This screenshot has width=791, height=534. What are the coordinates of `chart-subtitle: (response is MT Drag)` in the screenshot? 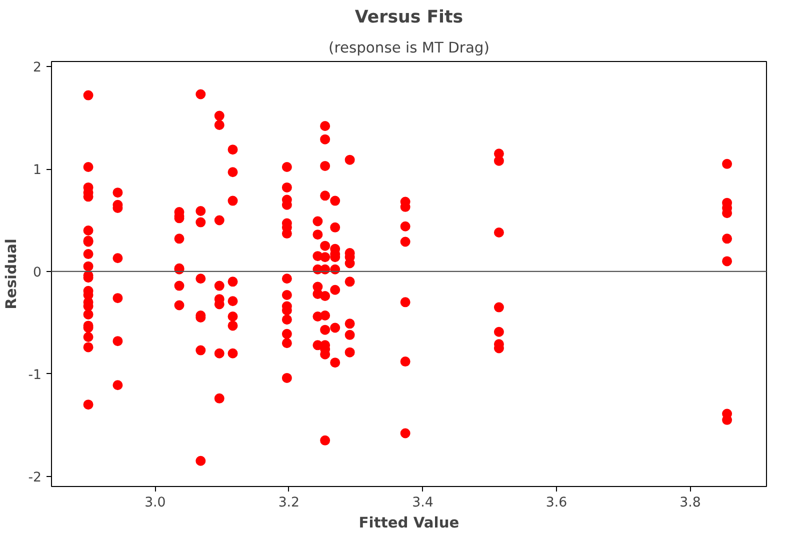 It's located at (409, 48).